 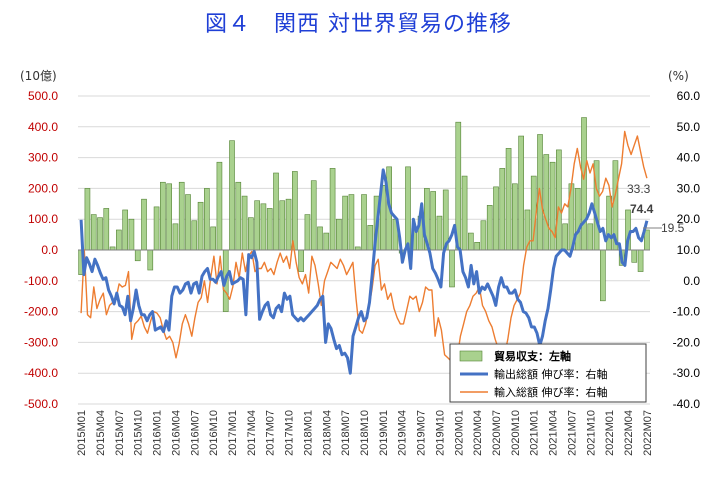 I want to click on x-tick-label: 2022M07, so click(x=648, y=433).